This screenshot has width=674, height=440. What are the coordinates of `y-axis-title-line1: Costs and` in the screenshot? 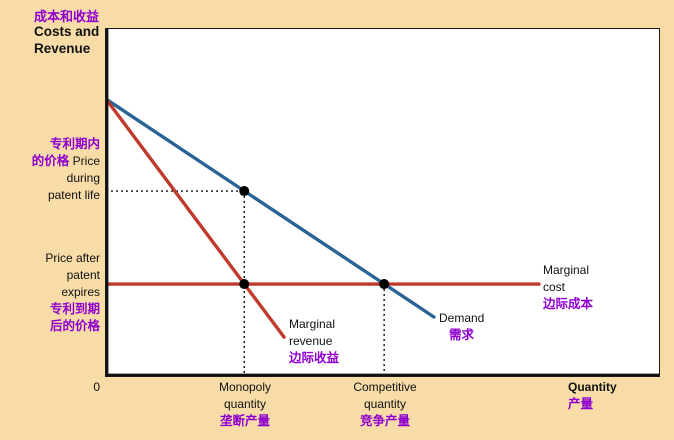 It's located at (67, 31).